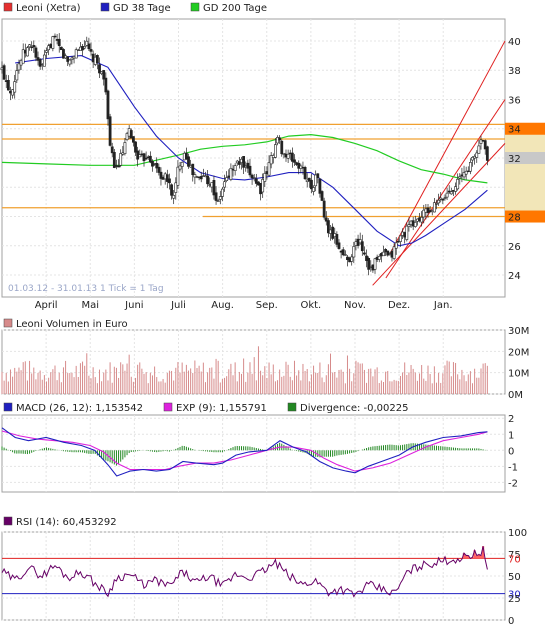 Image resolution: width=545 pixels, height=629 pixels. Describe the element at coordinates (514, 100) in the screenshot. I see `price-y-tick-label: 36` at that location.